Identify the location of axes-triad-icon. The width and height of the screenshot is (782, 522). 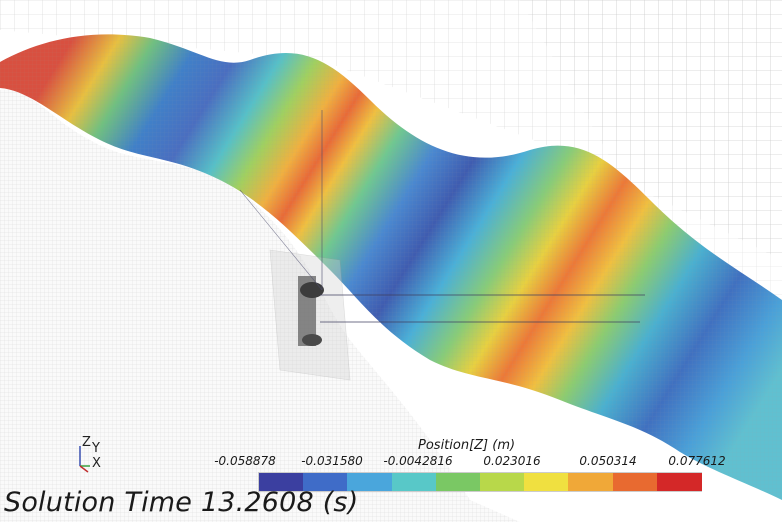
(84, 459).